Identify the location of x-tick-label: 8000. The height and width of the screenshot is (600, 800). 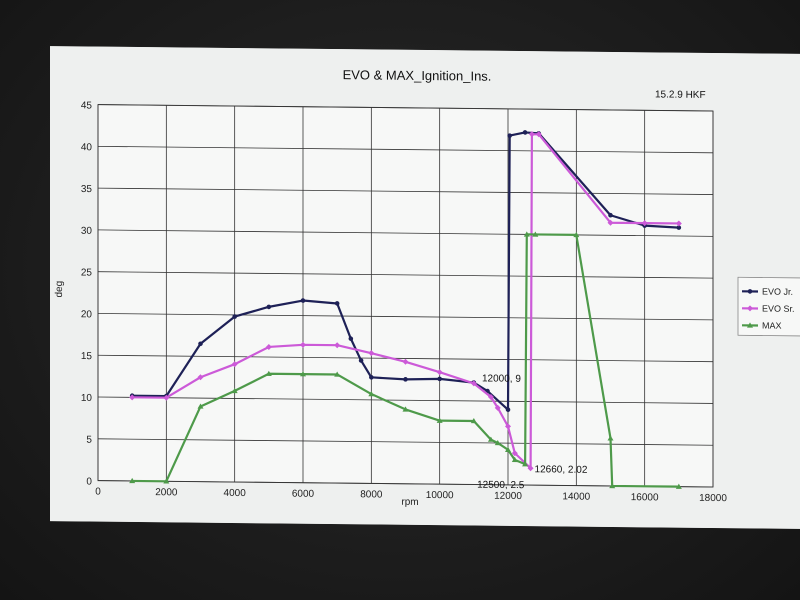
(371, 494).